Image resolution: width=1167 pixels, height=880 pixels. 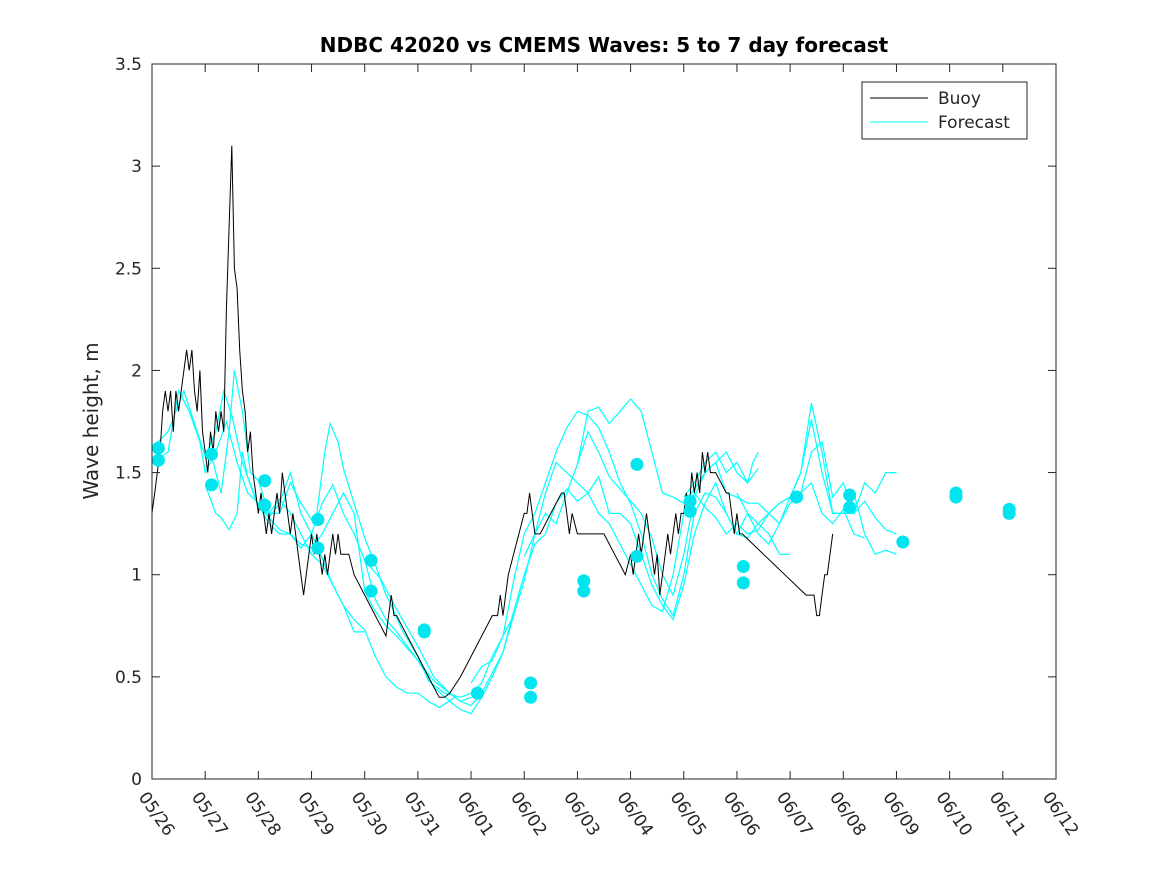 I want to click on x-tick-label: 06/12, so click(x=1060, y=814).